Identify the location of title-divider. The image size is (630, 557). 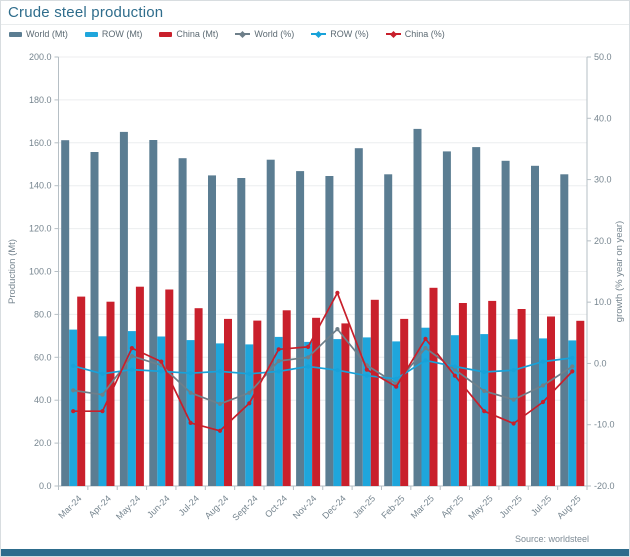
(315, 24).